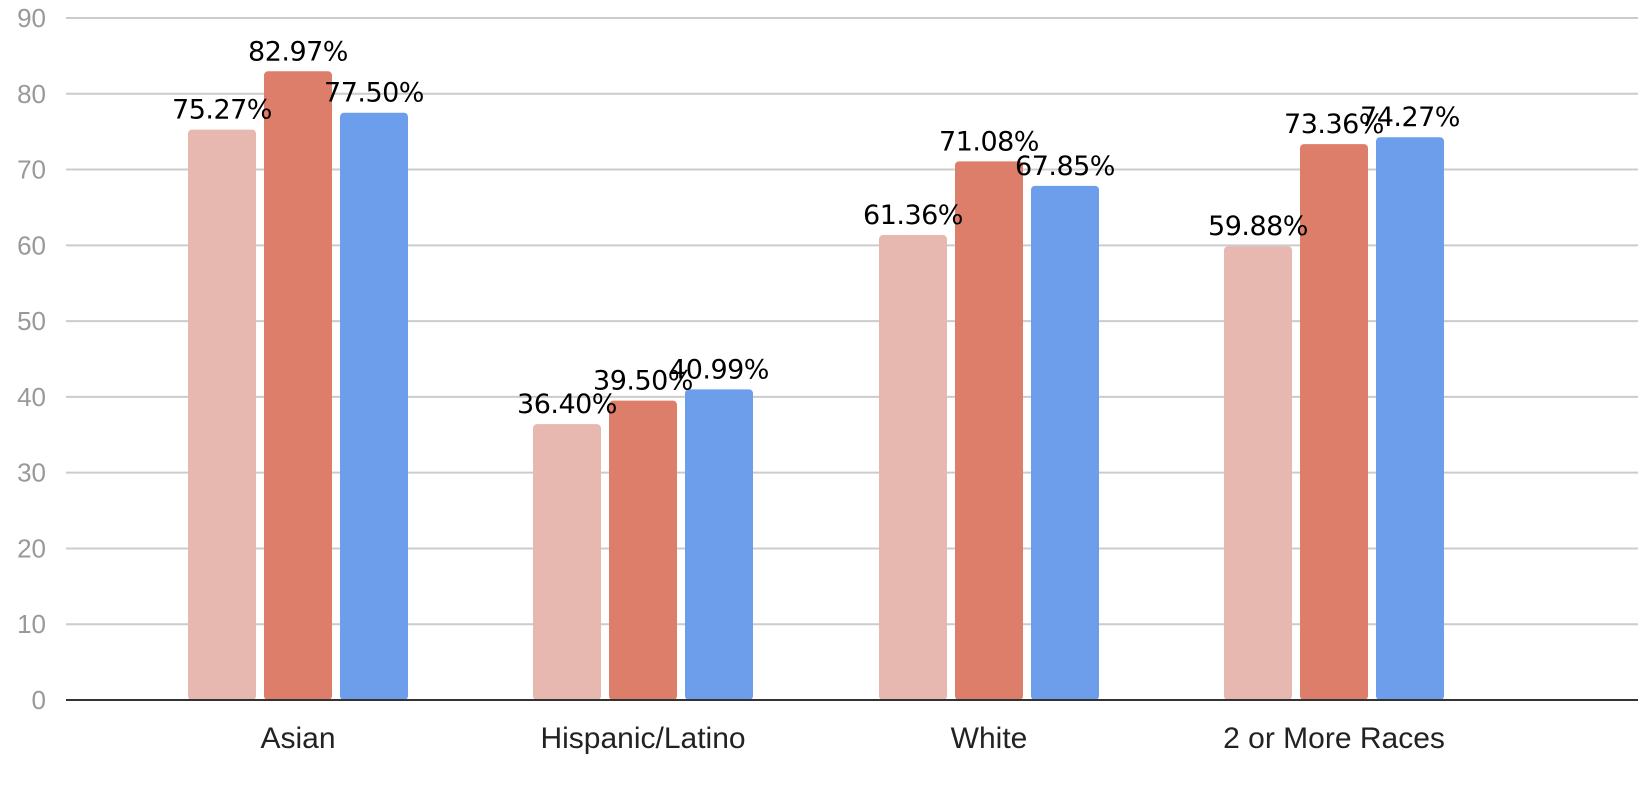 This screenshot has width=1638, height=789. What do you see at coordinates (989, 738) in the screenshot?
I see `x-tick-label: White` at bounding box center [989, 738].